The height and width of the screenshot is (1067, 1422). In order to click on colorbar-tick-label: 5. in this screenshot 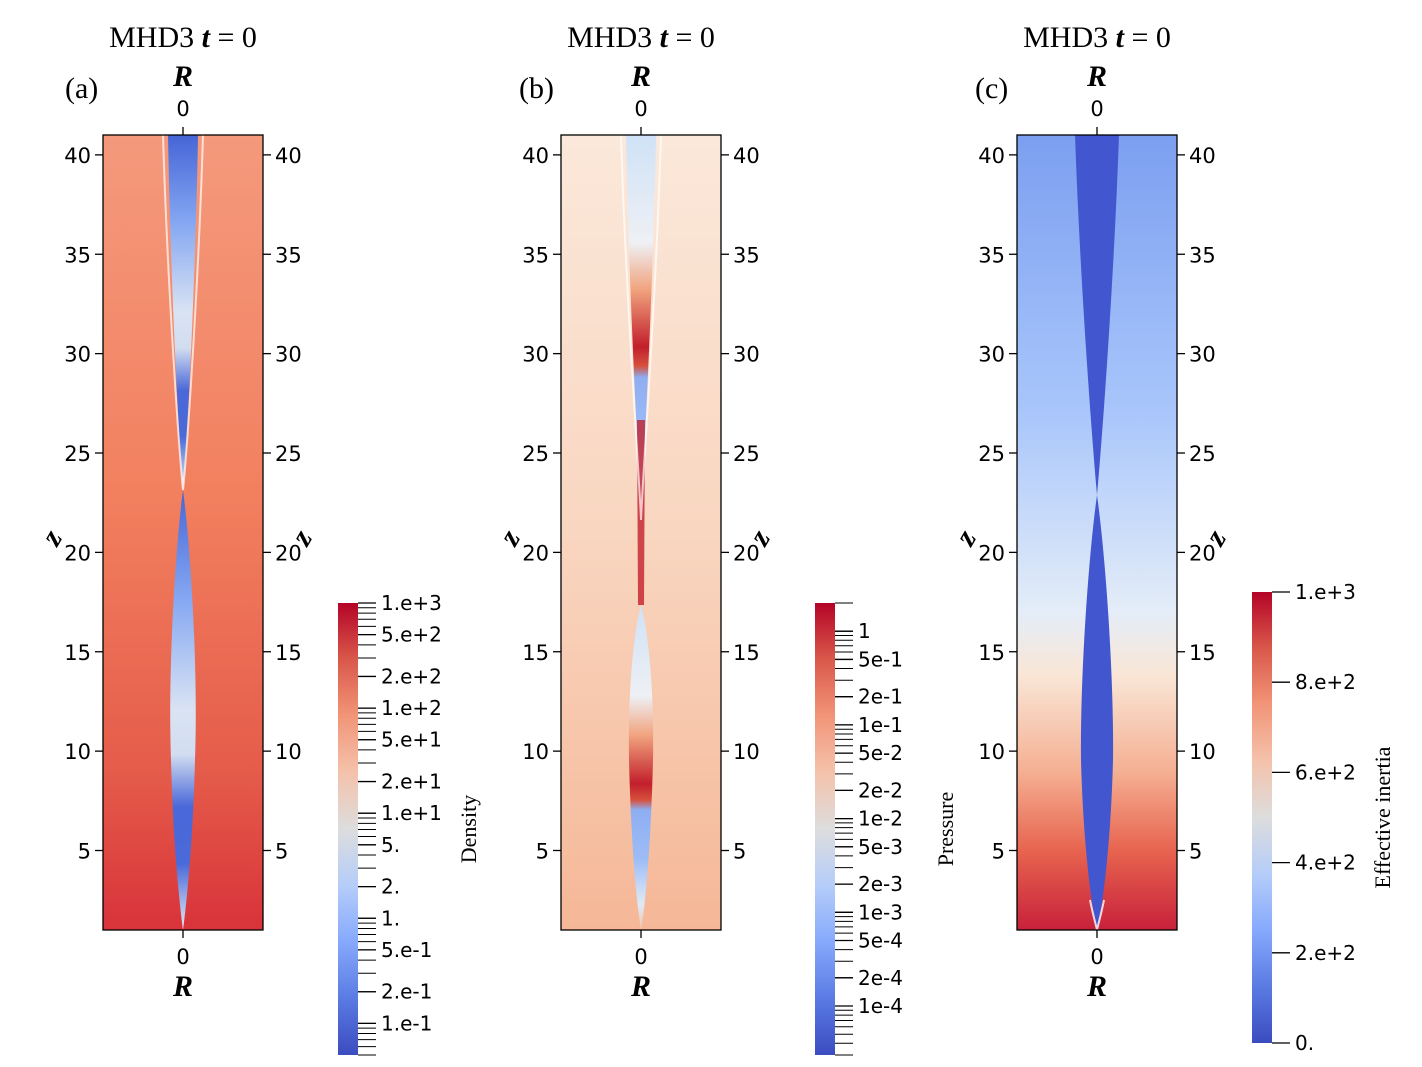, I will do `click(390, 845)`.